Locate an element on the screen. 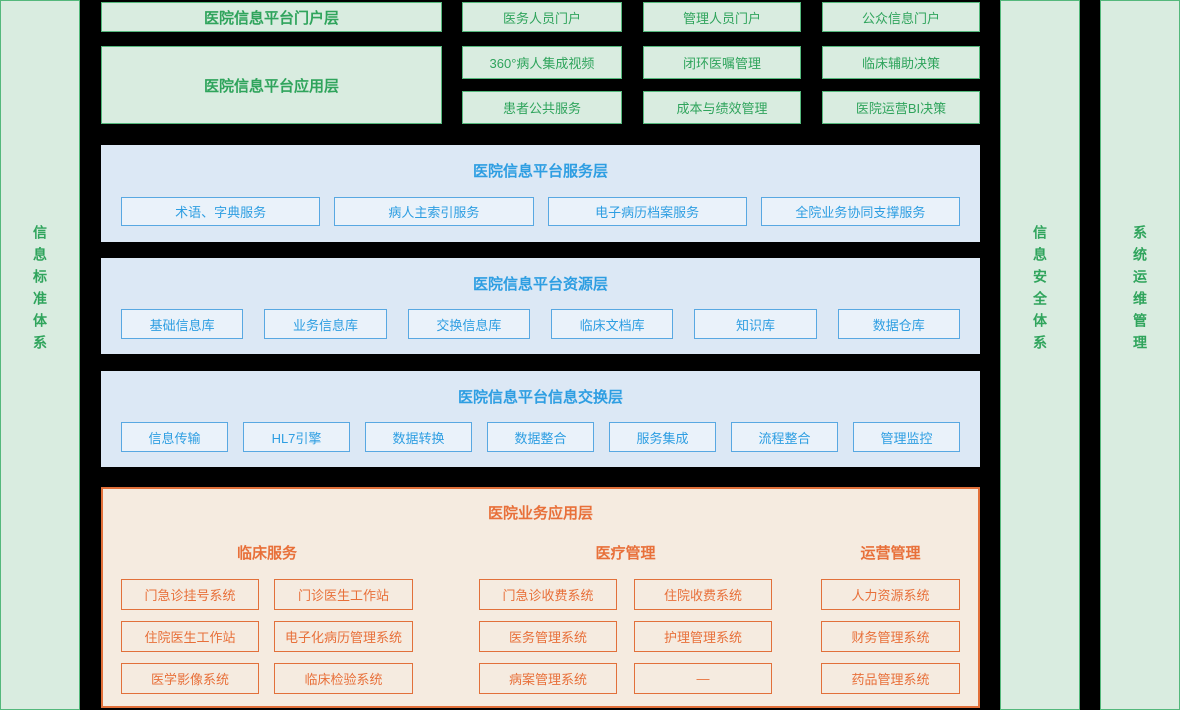 This screenshot has height=710, width=1180. portal-item: 公众信息门户 is located at coordinates (901, 17).